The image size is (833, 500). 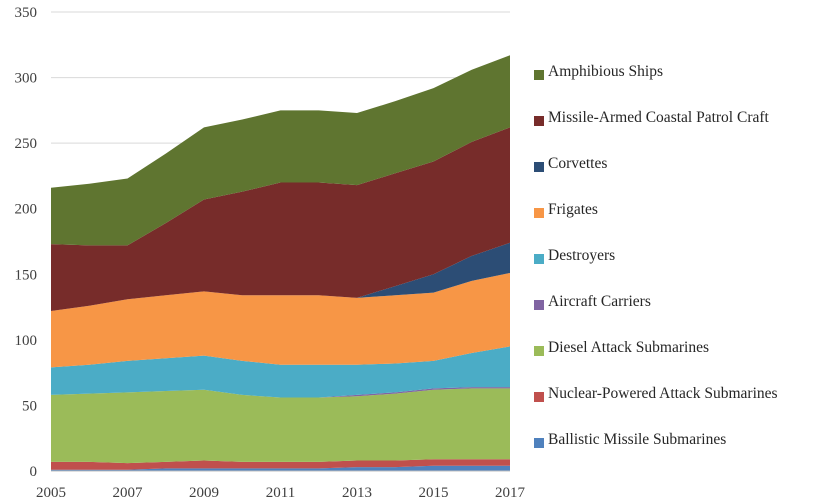 What do you see at coordinates (51, 492) in the screenshot?
I see `x-tick-label: 2005` at bounding box center [51, 492].